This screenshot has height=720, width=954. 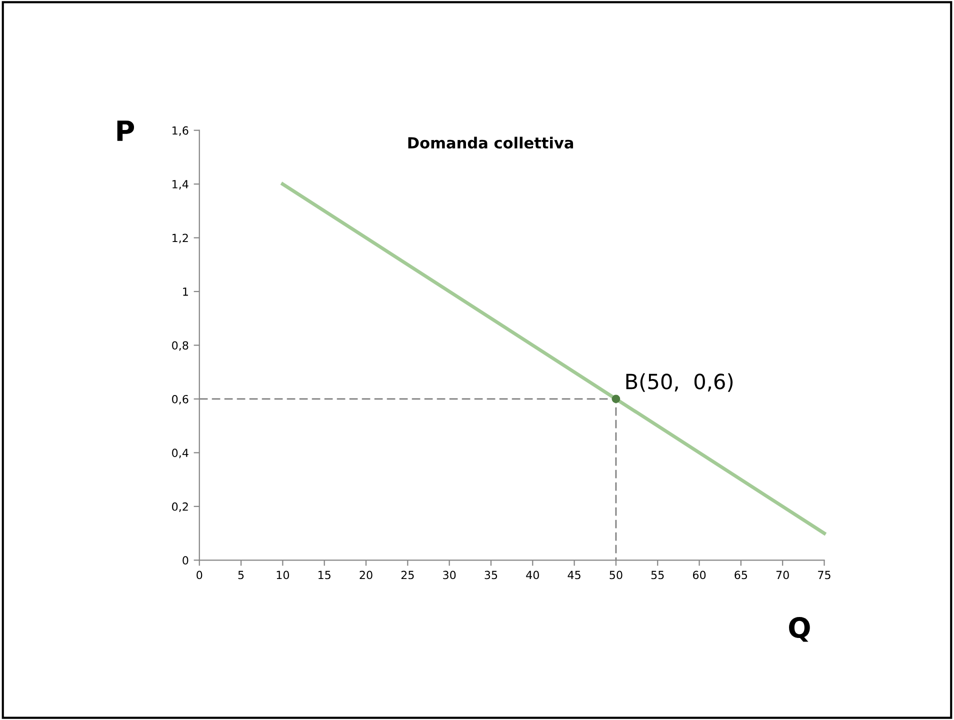 I want to click on x-tick-label: 30, so click(x=449, y=575).